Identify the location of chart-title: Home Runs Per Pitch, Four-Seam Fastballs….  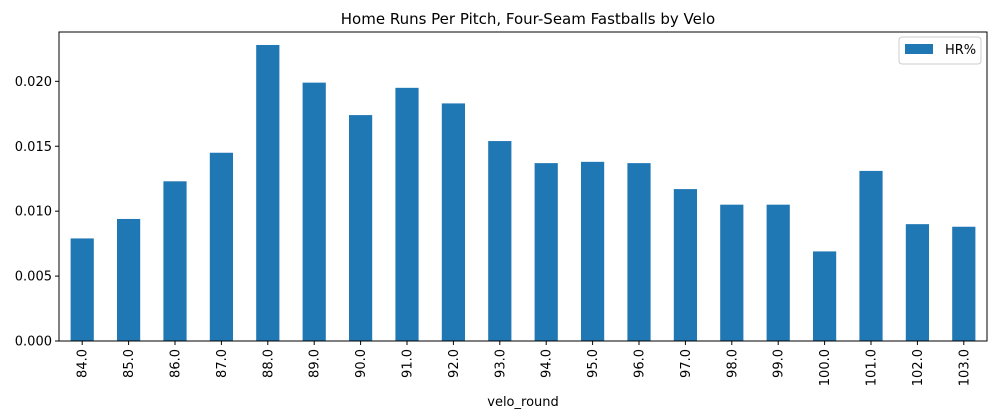
(528, 19).